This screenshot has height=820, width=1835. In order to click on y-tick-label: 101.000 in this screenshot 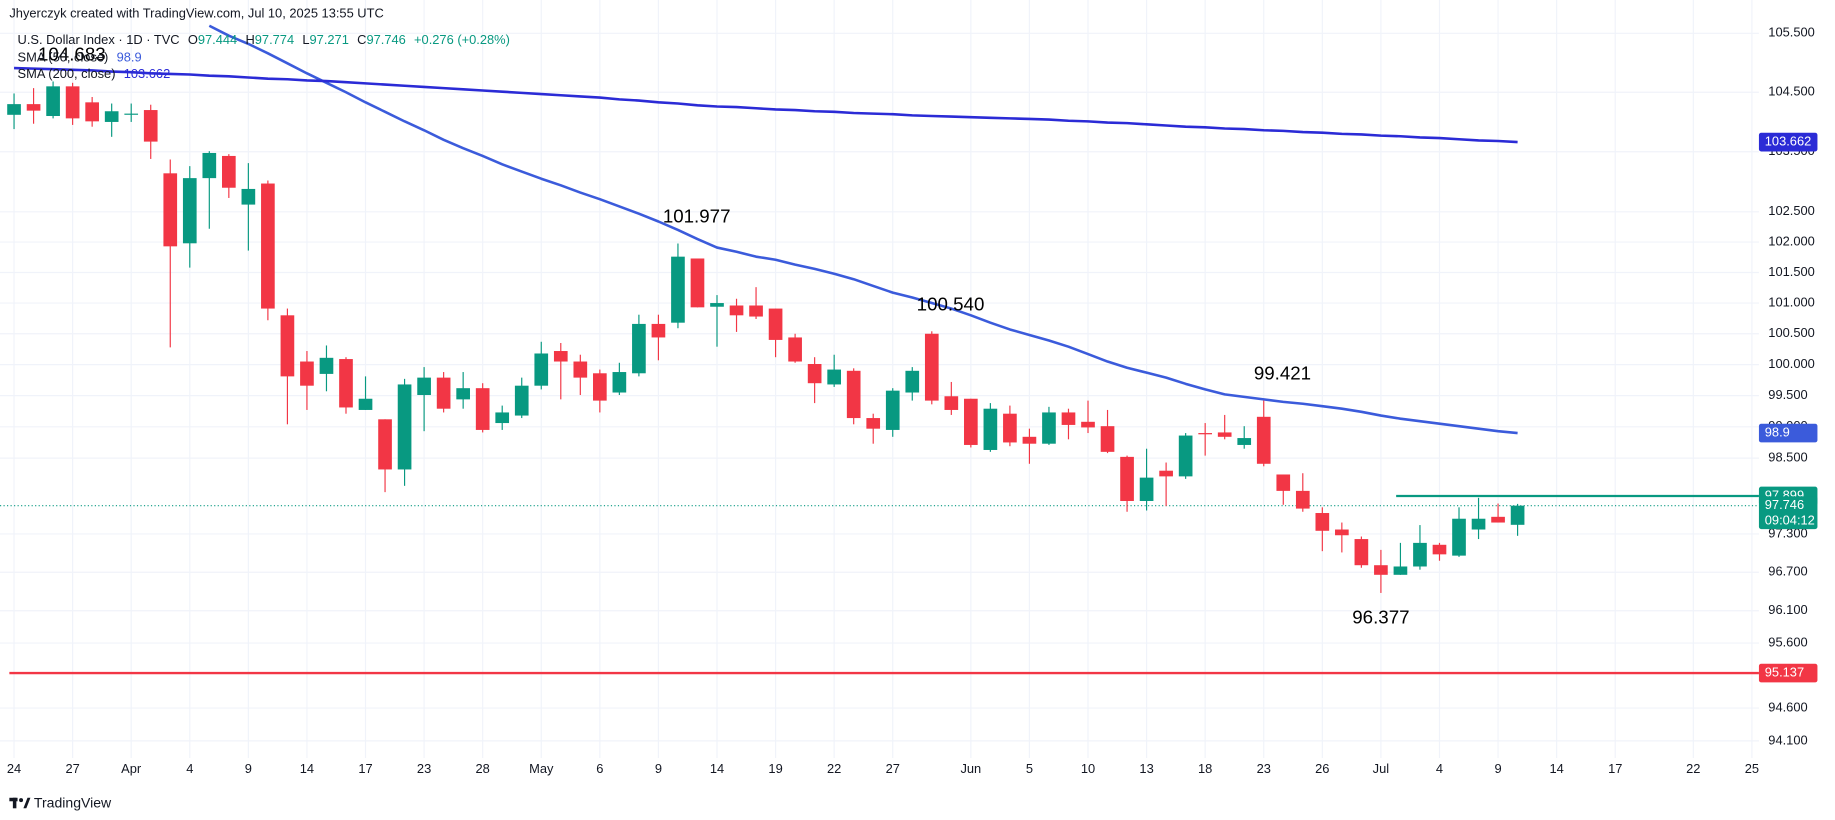, I will do `click(1791, 301)`.